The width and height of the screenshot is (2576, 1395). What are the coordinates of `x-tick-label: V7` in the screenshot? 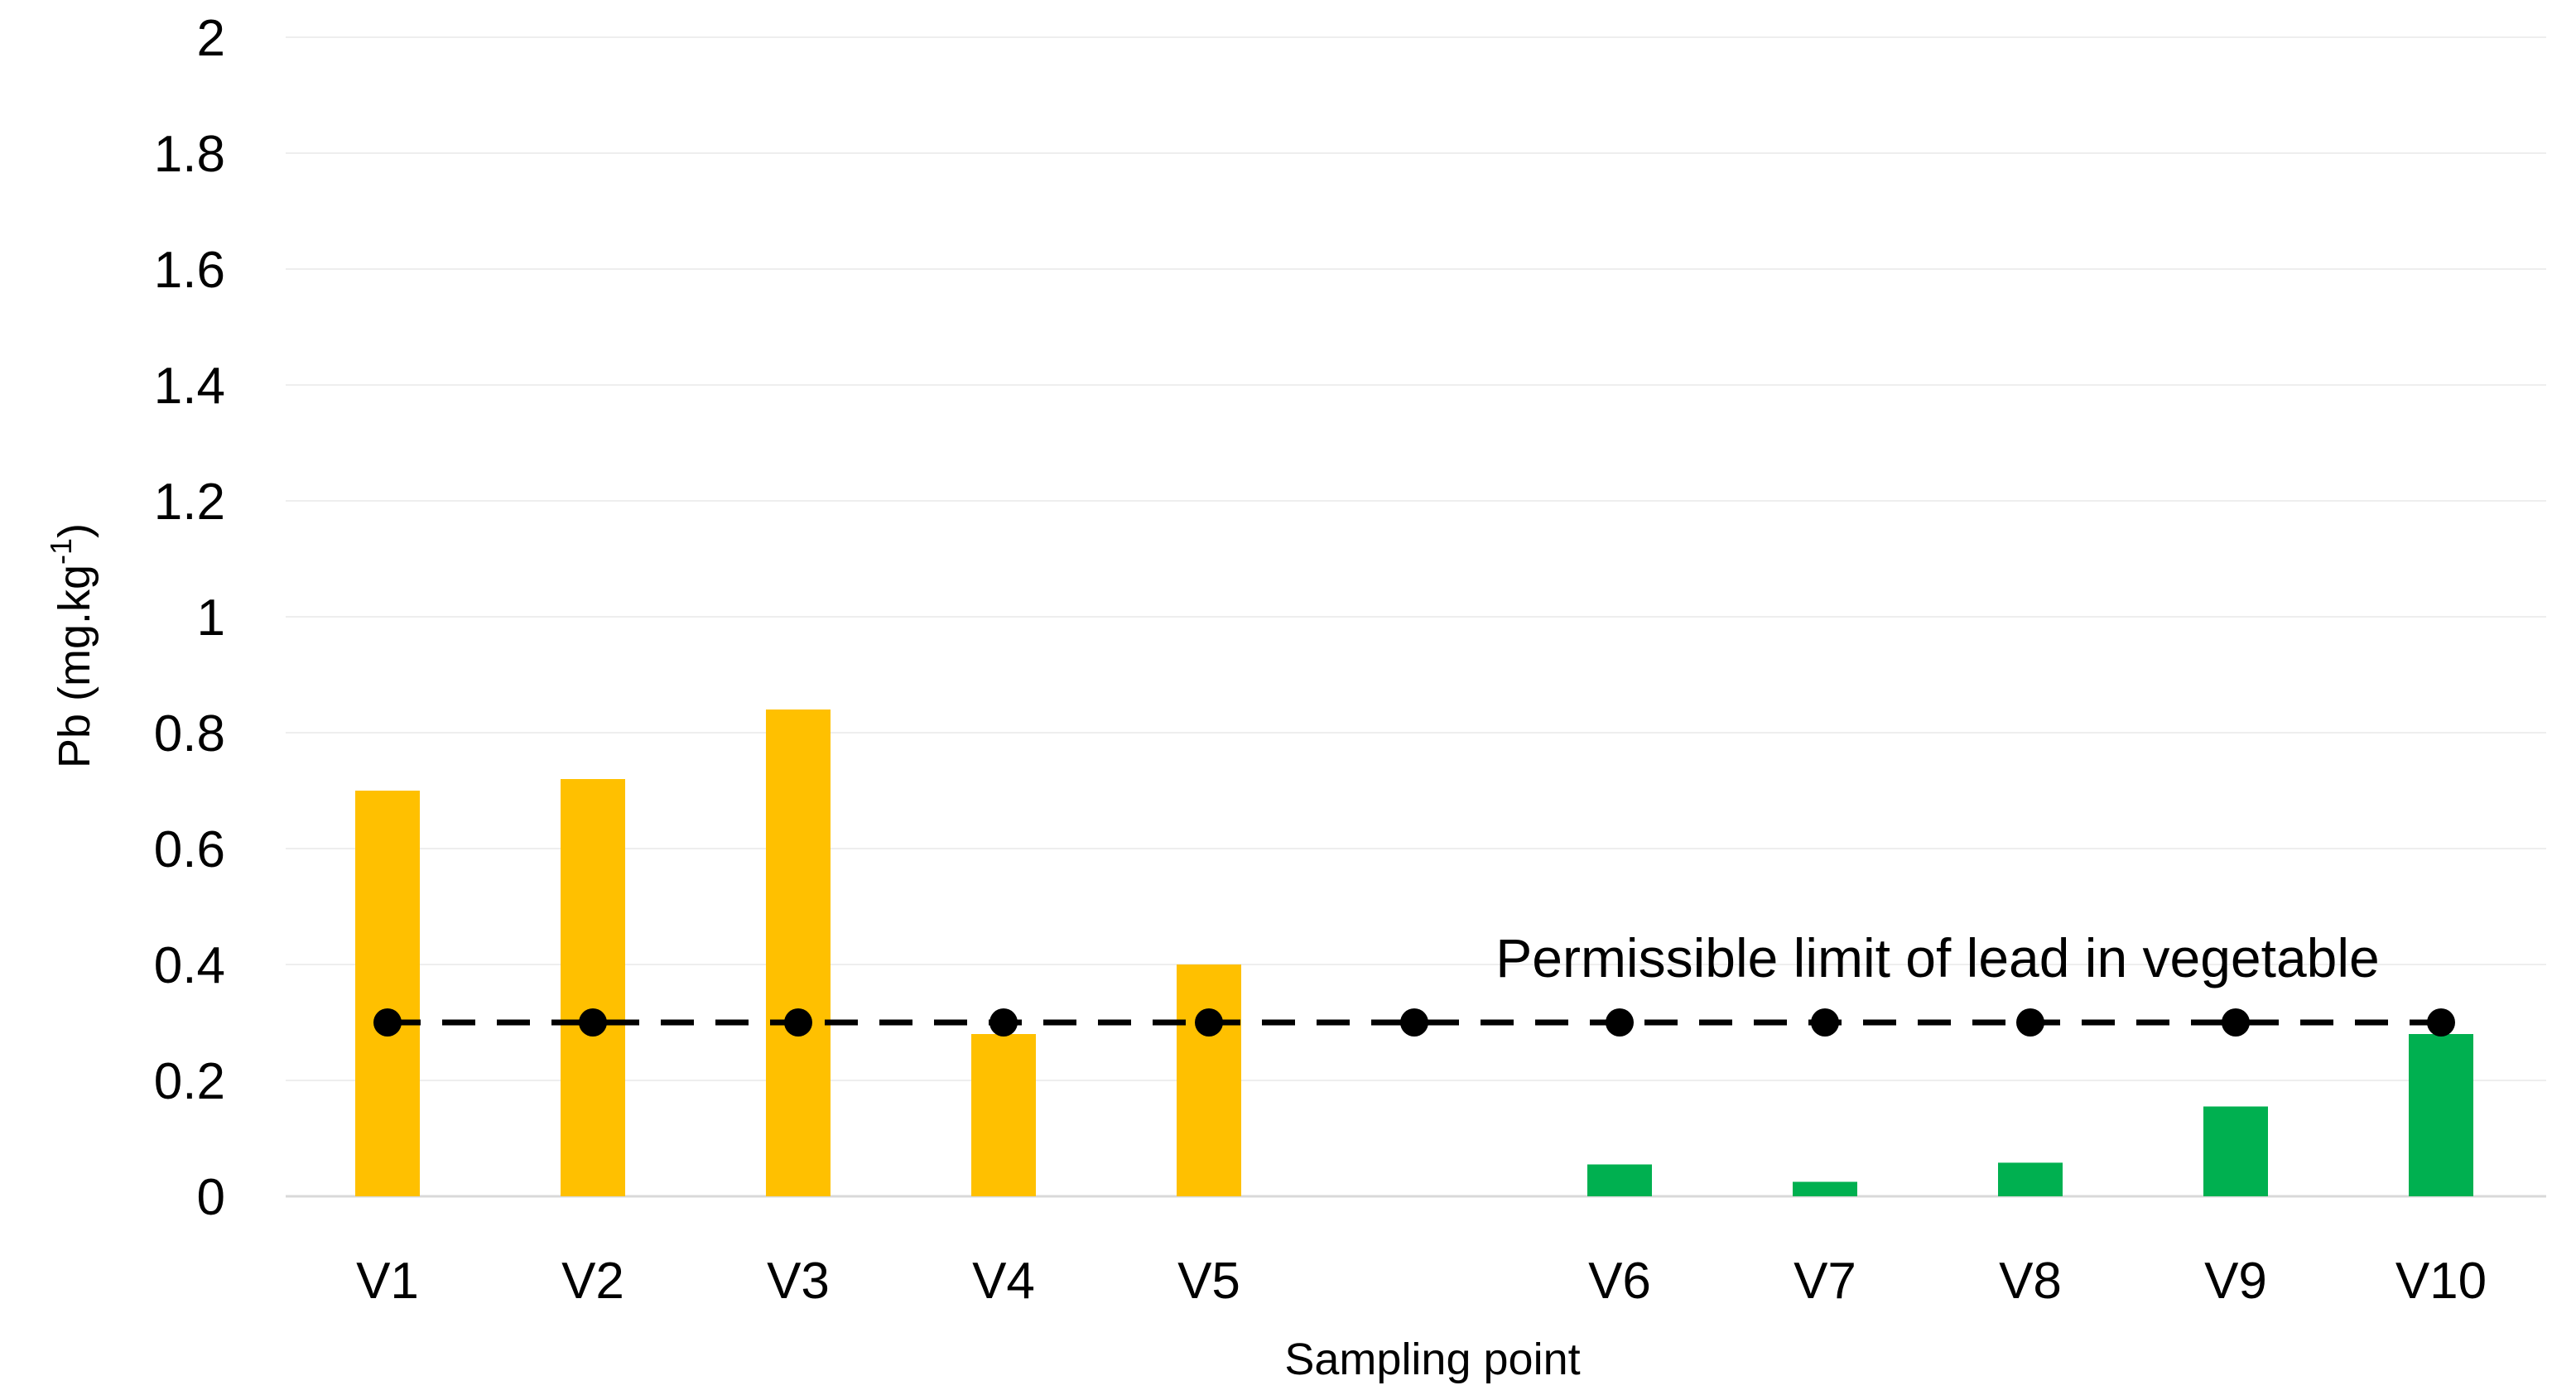 It's located at (1825, 1281).